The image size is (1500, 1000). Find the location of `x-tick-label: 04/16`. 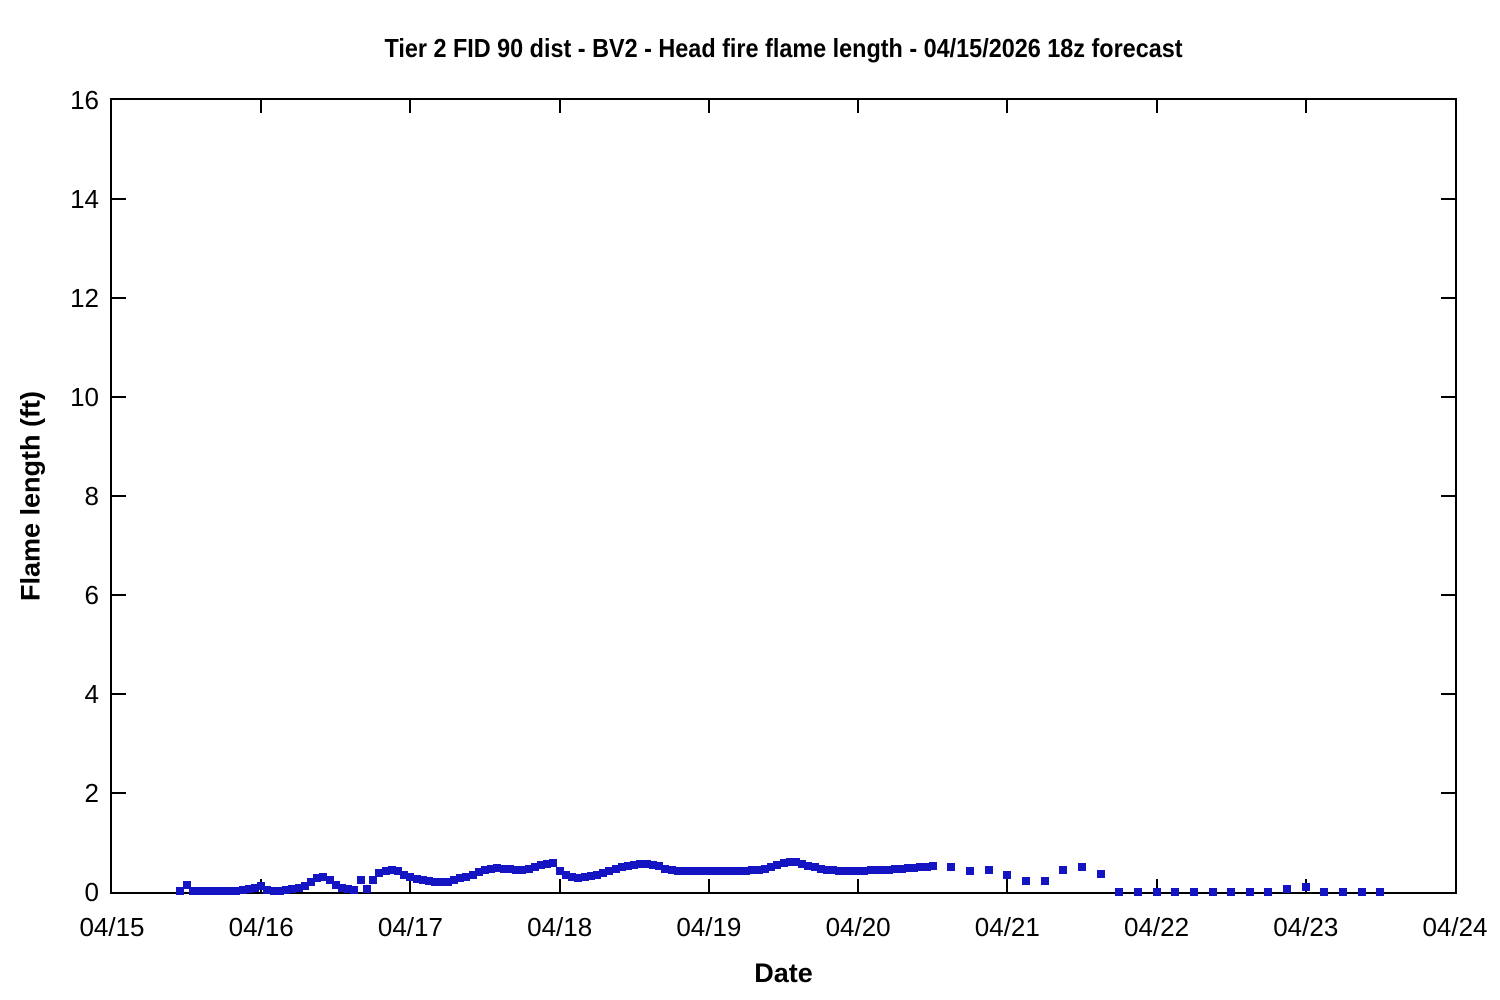

x-tick-label: 04/16 is located at coordinates (261, 927).